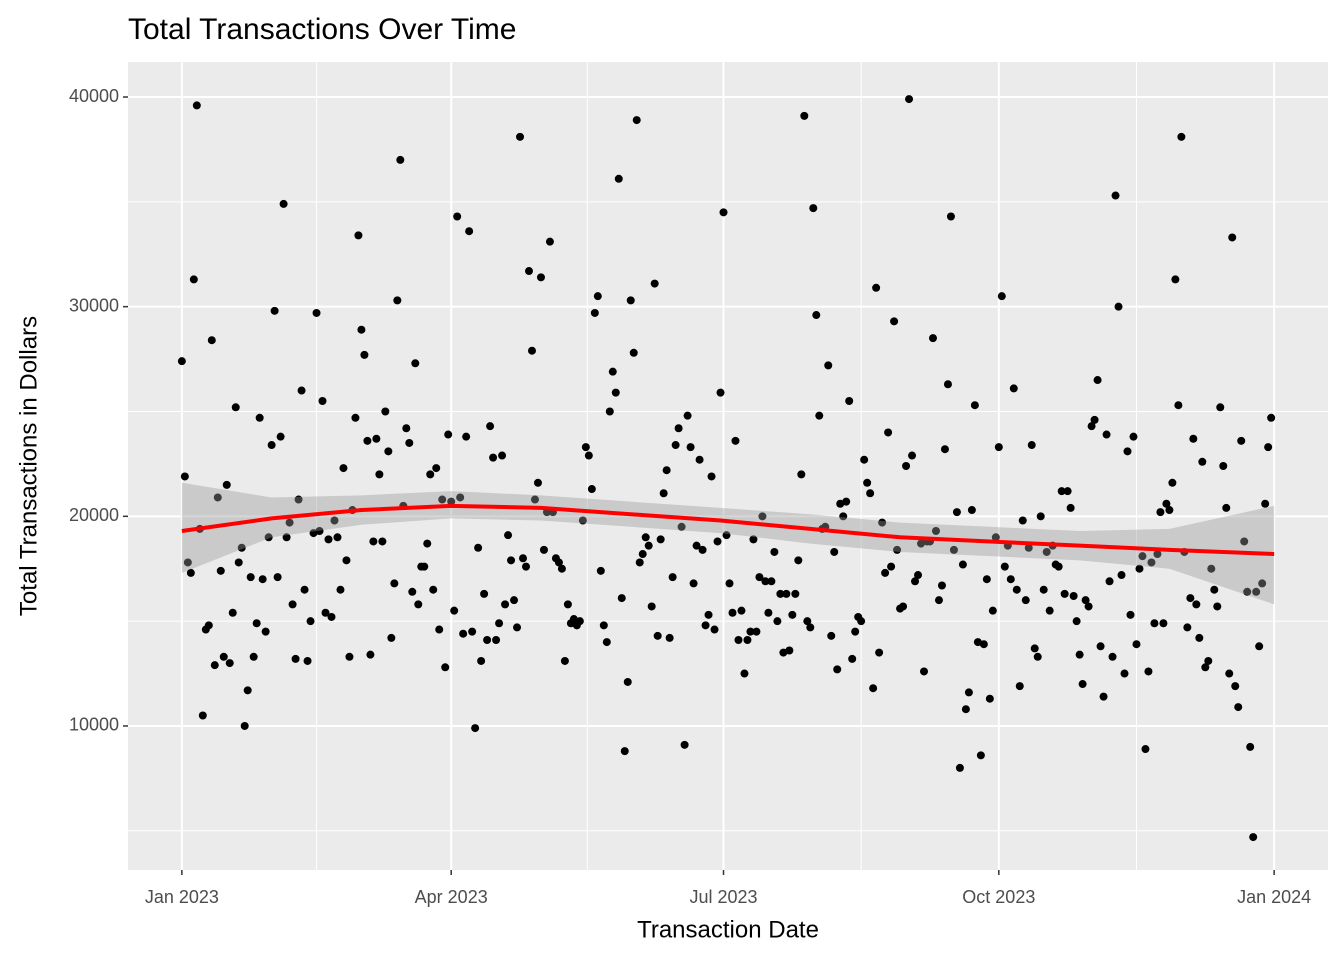  I want to click on x-tick-label: Jan 2024, so click(1274, 897).